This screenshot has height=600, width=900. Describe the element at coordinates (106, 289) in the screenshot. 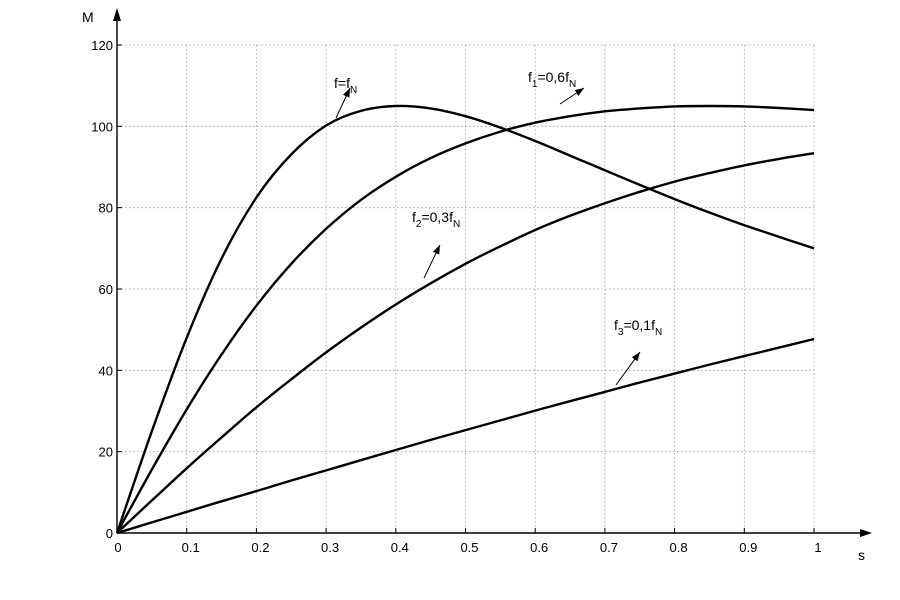

I see `y-tick-label: 60` at that location.